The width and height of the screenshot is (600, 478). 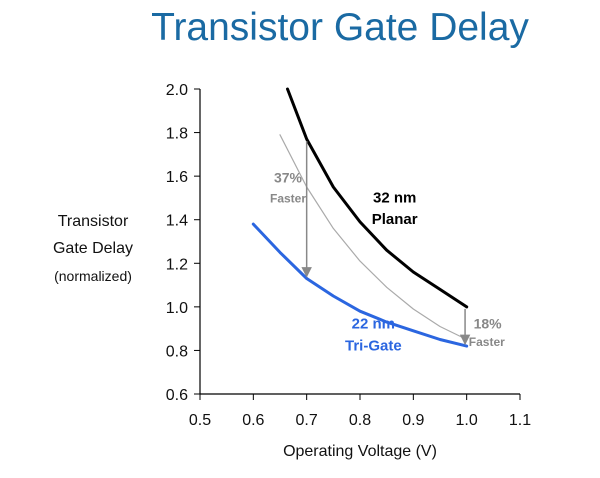 What do you see at coordinates (200, 420) in the screenshot?
I see `x-tick-label: 0.5` at bounding box center [200, 420].